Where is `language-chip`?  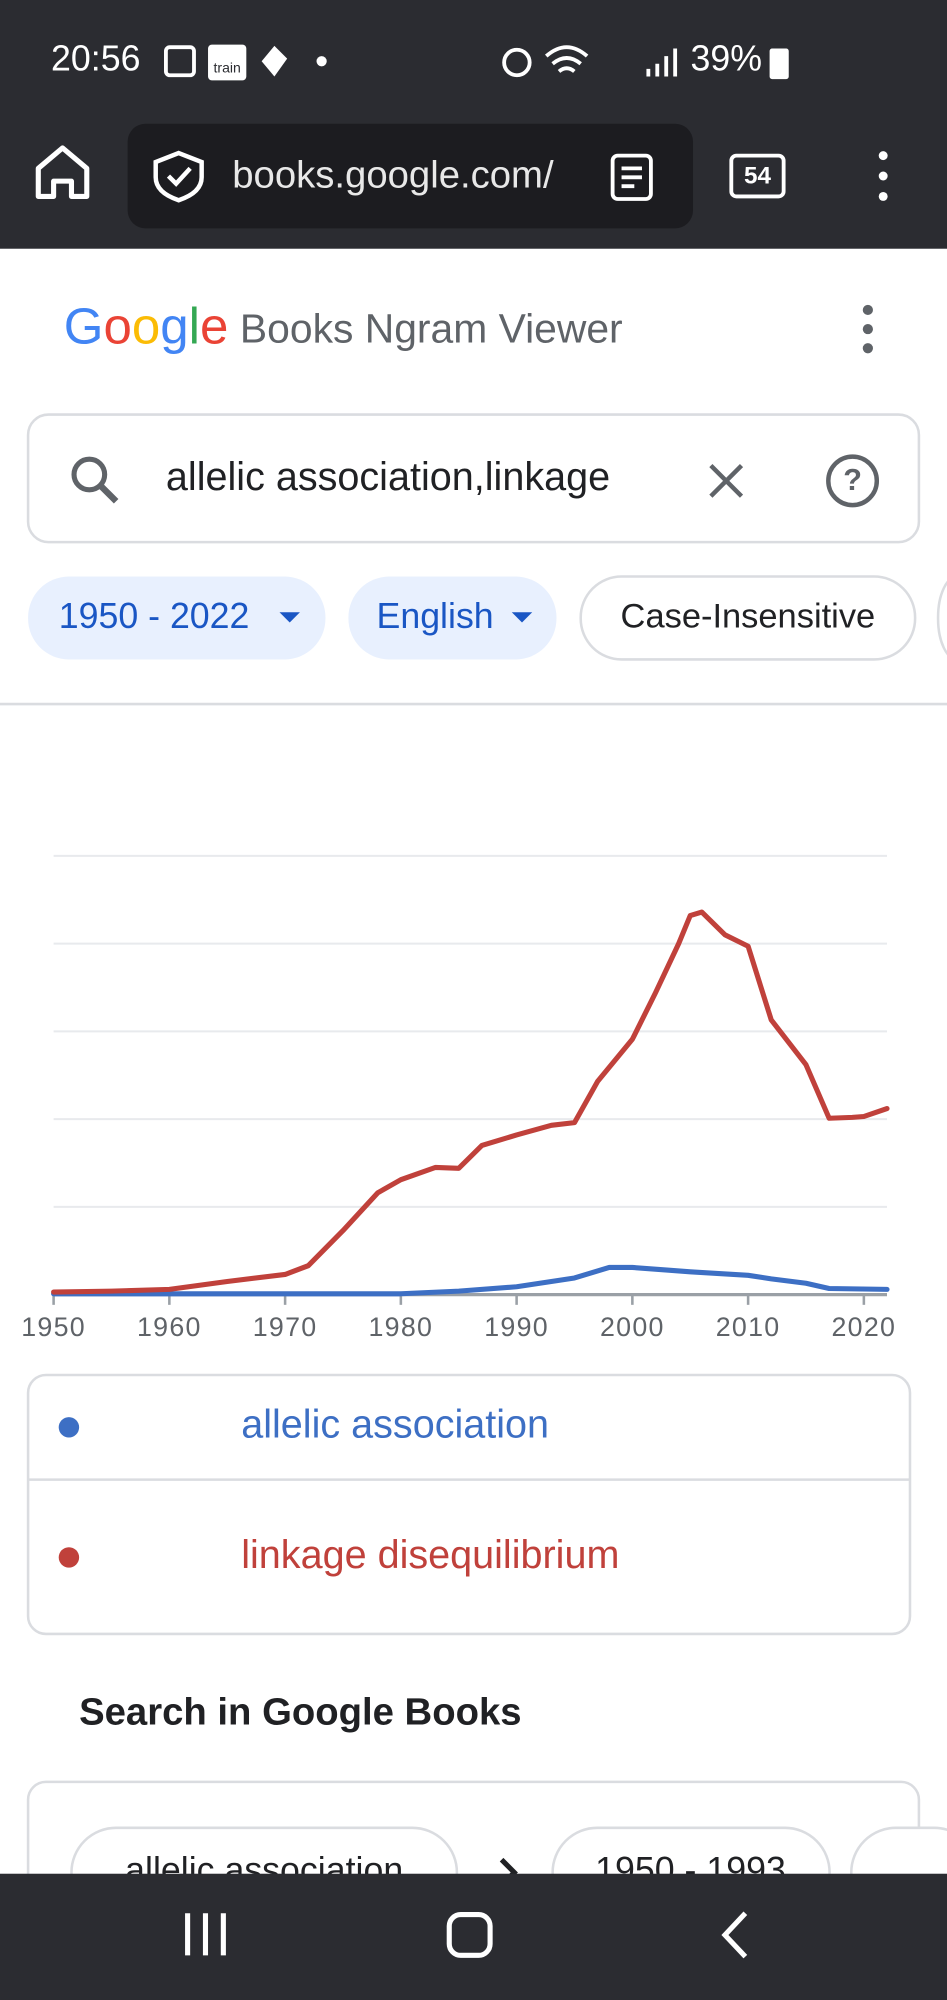
language-chip is located at coordinates (452, 618).